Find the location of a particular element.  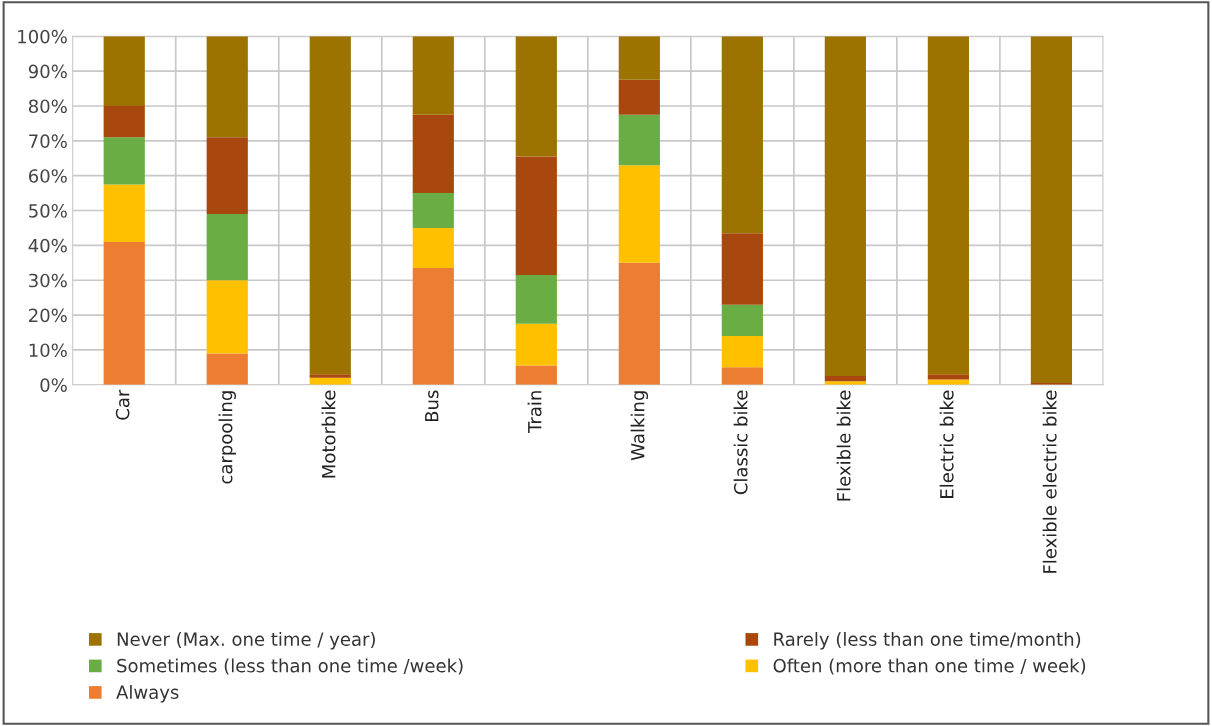

x-tick-label: Walking is located at coordinates (639, 426).